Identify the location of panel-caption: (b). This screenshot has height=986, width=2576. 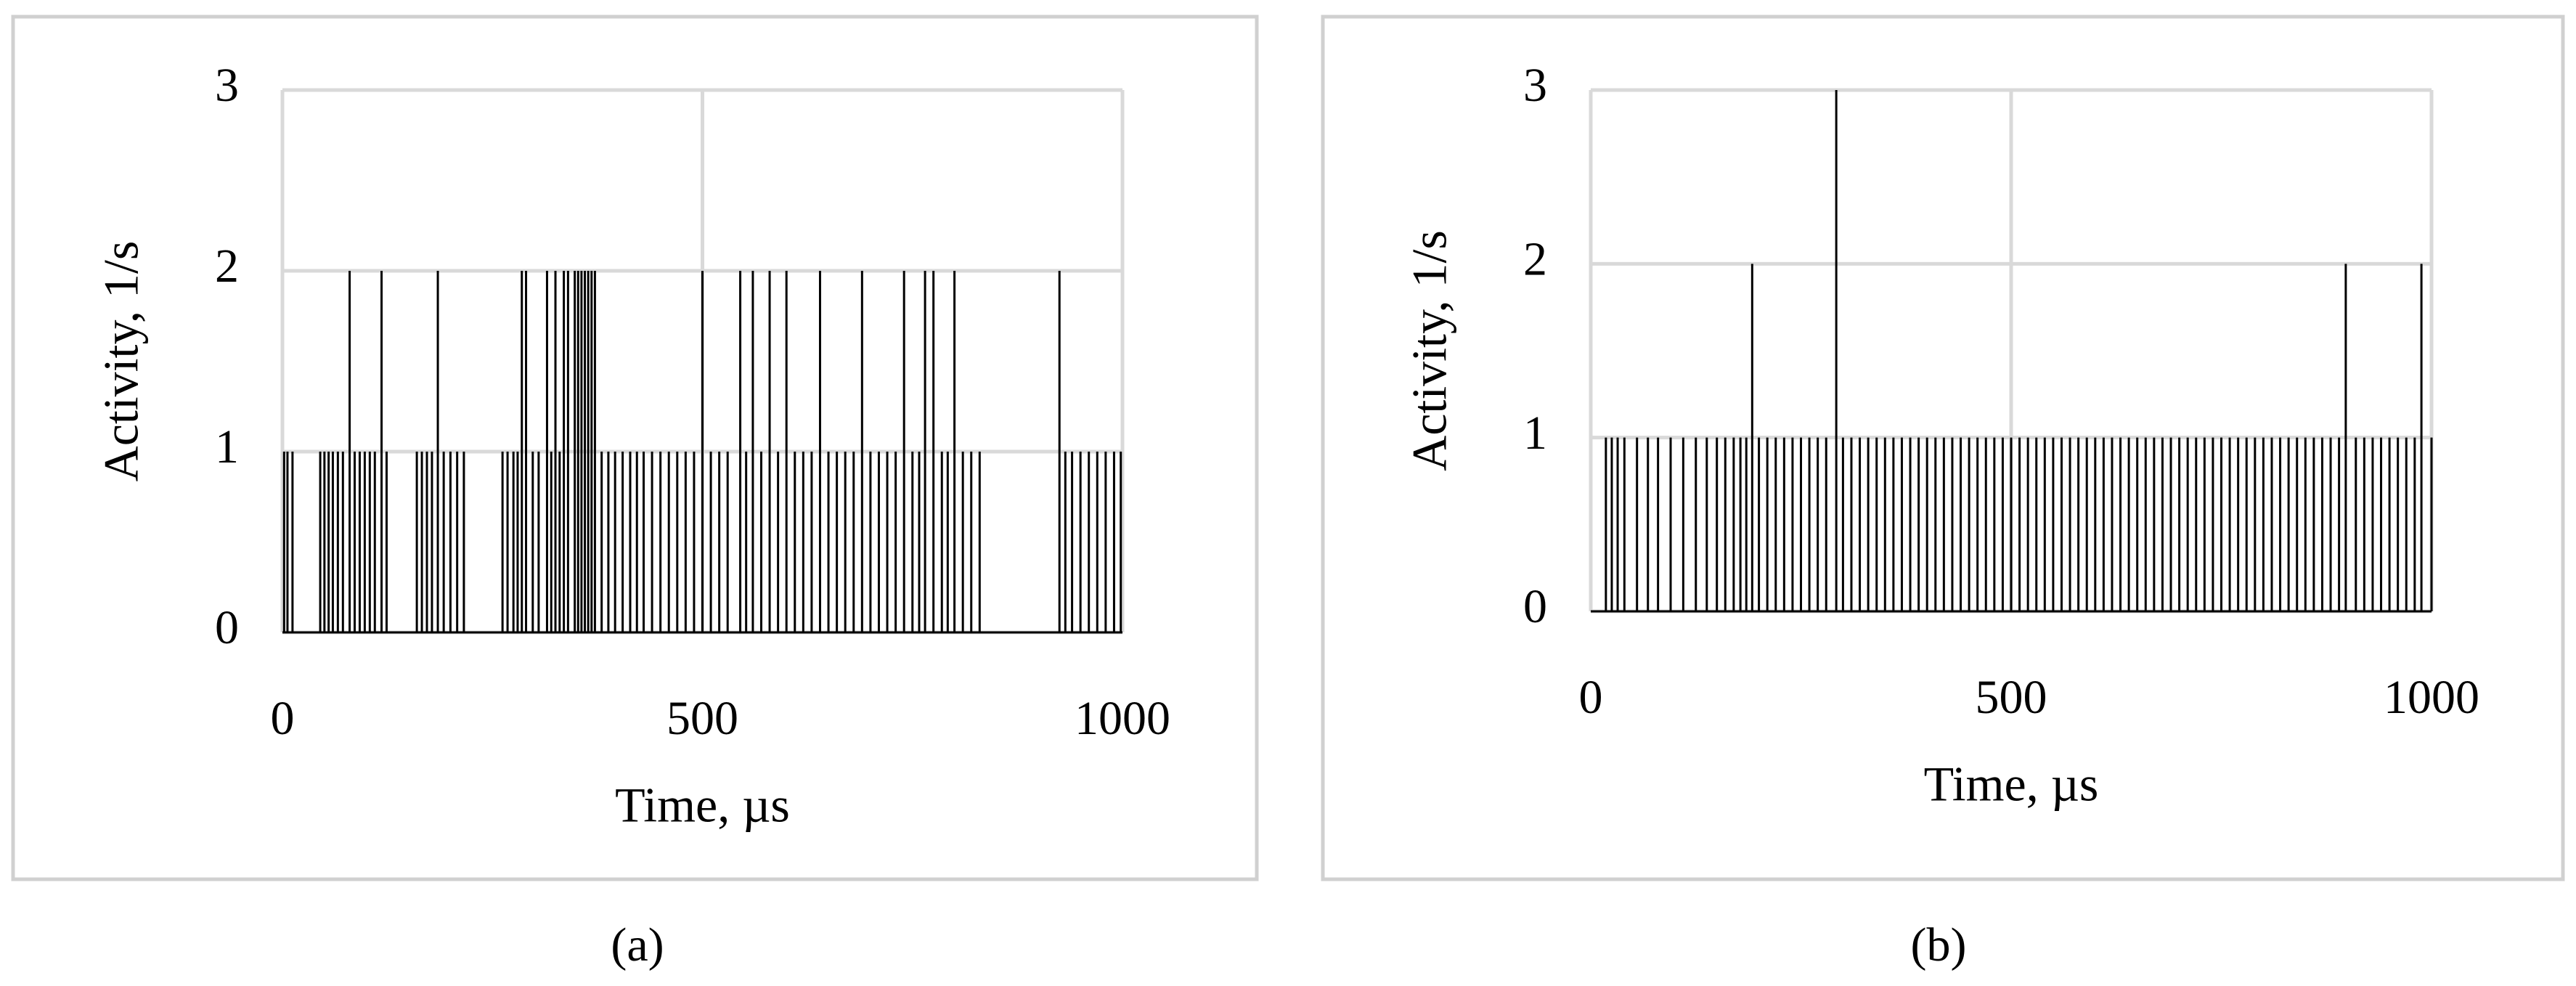
(1939, 944).